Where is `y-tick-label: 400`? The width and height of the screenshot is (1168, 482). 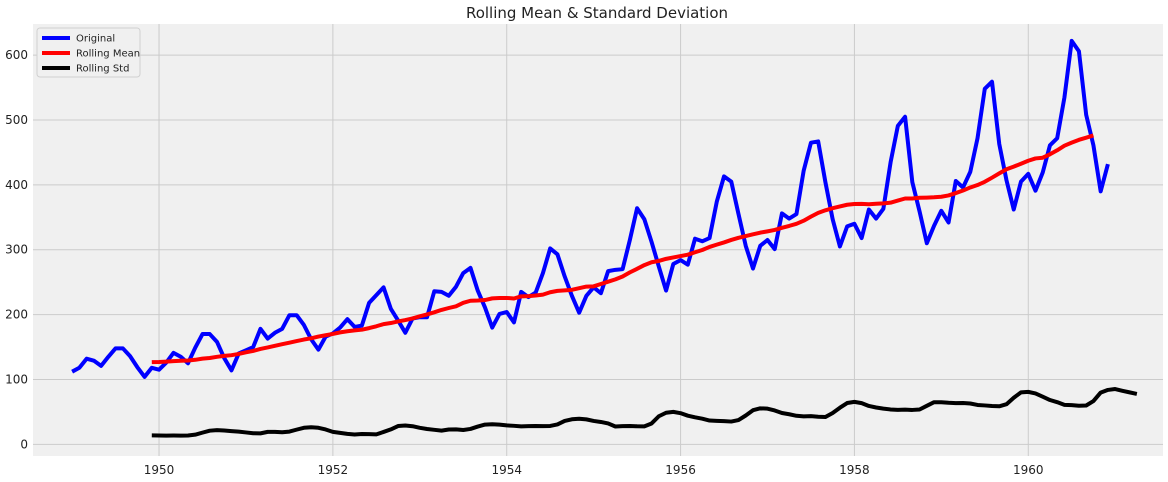
y-tick-label: 400 is located at coordinates (16, 185).